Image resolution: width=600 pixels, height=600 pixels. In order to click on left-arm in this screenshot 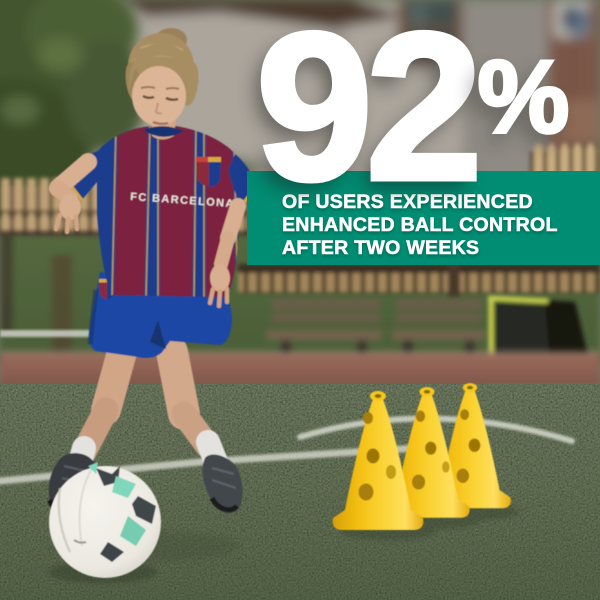, I will do `click(226, 253)`.